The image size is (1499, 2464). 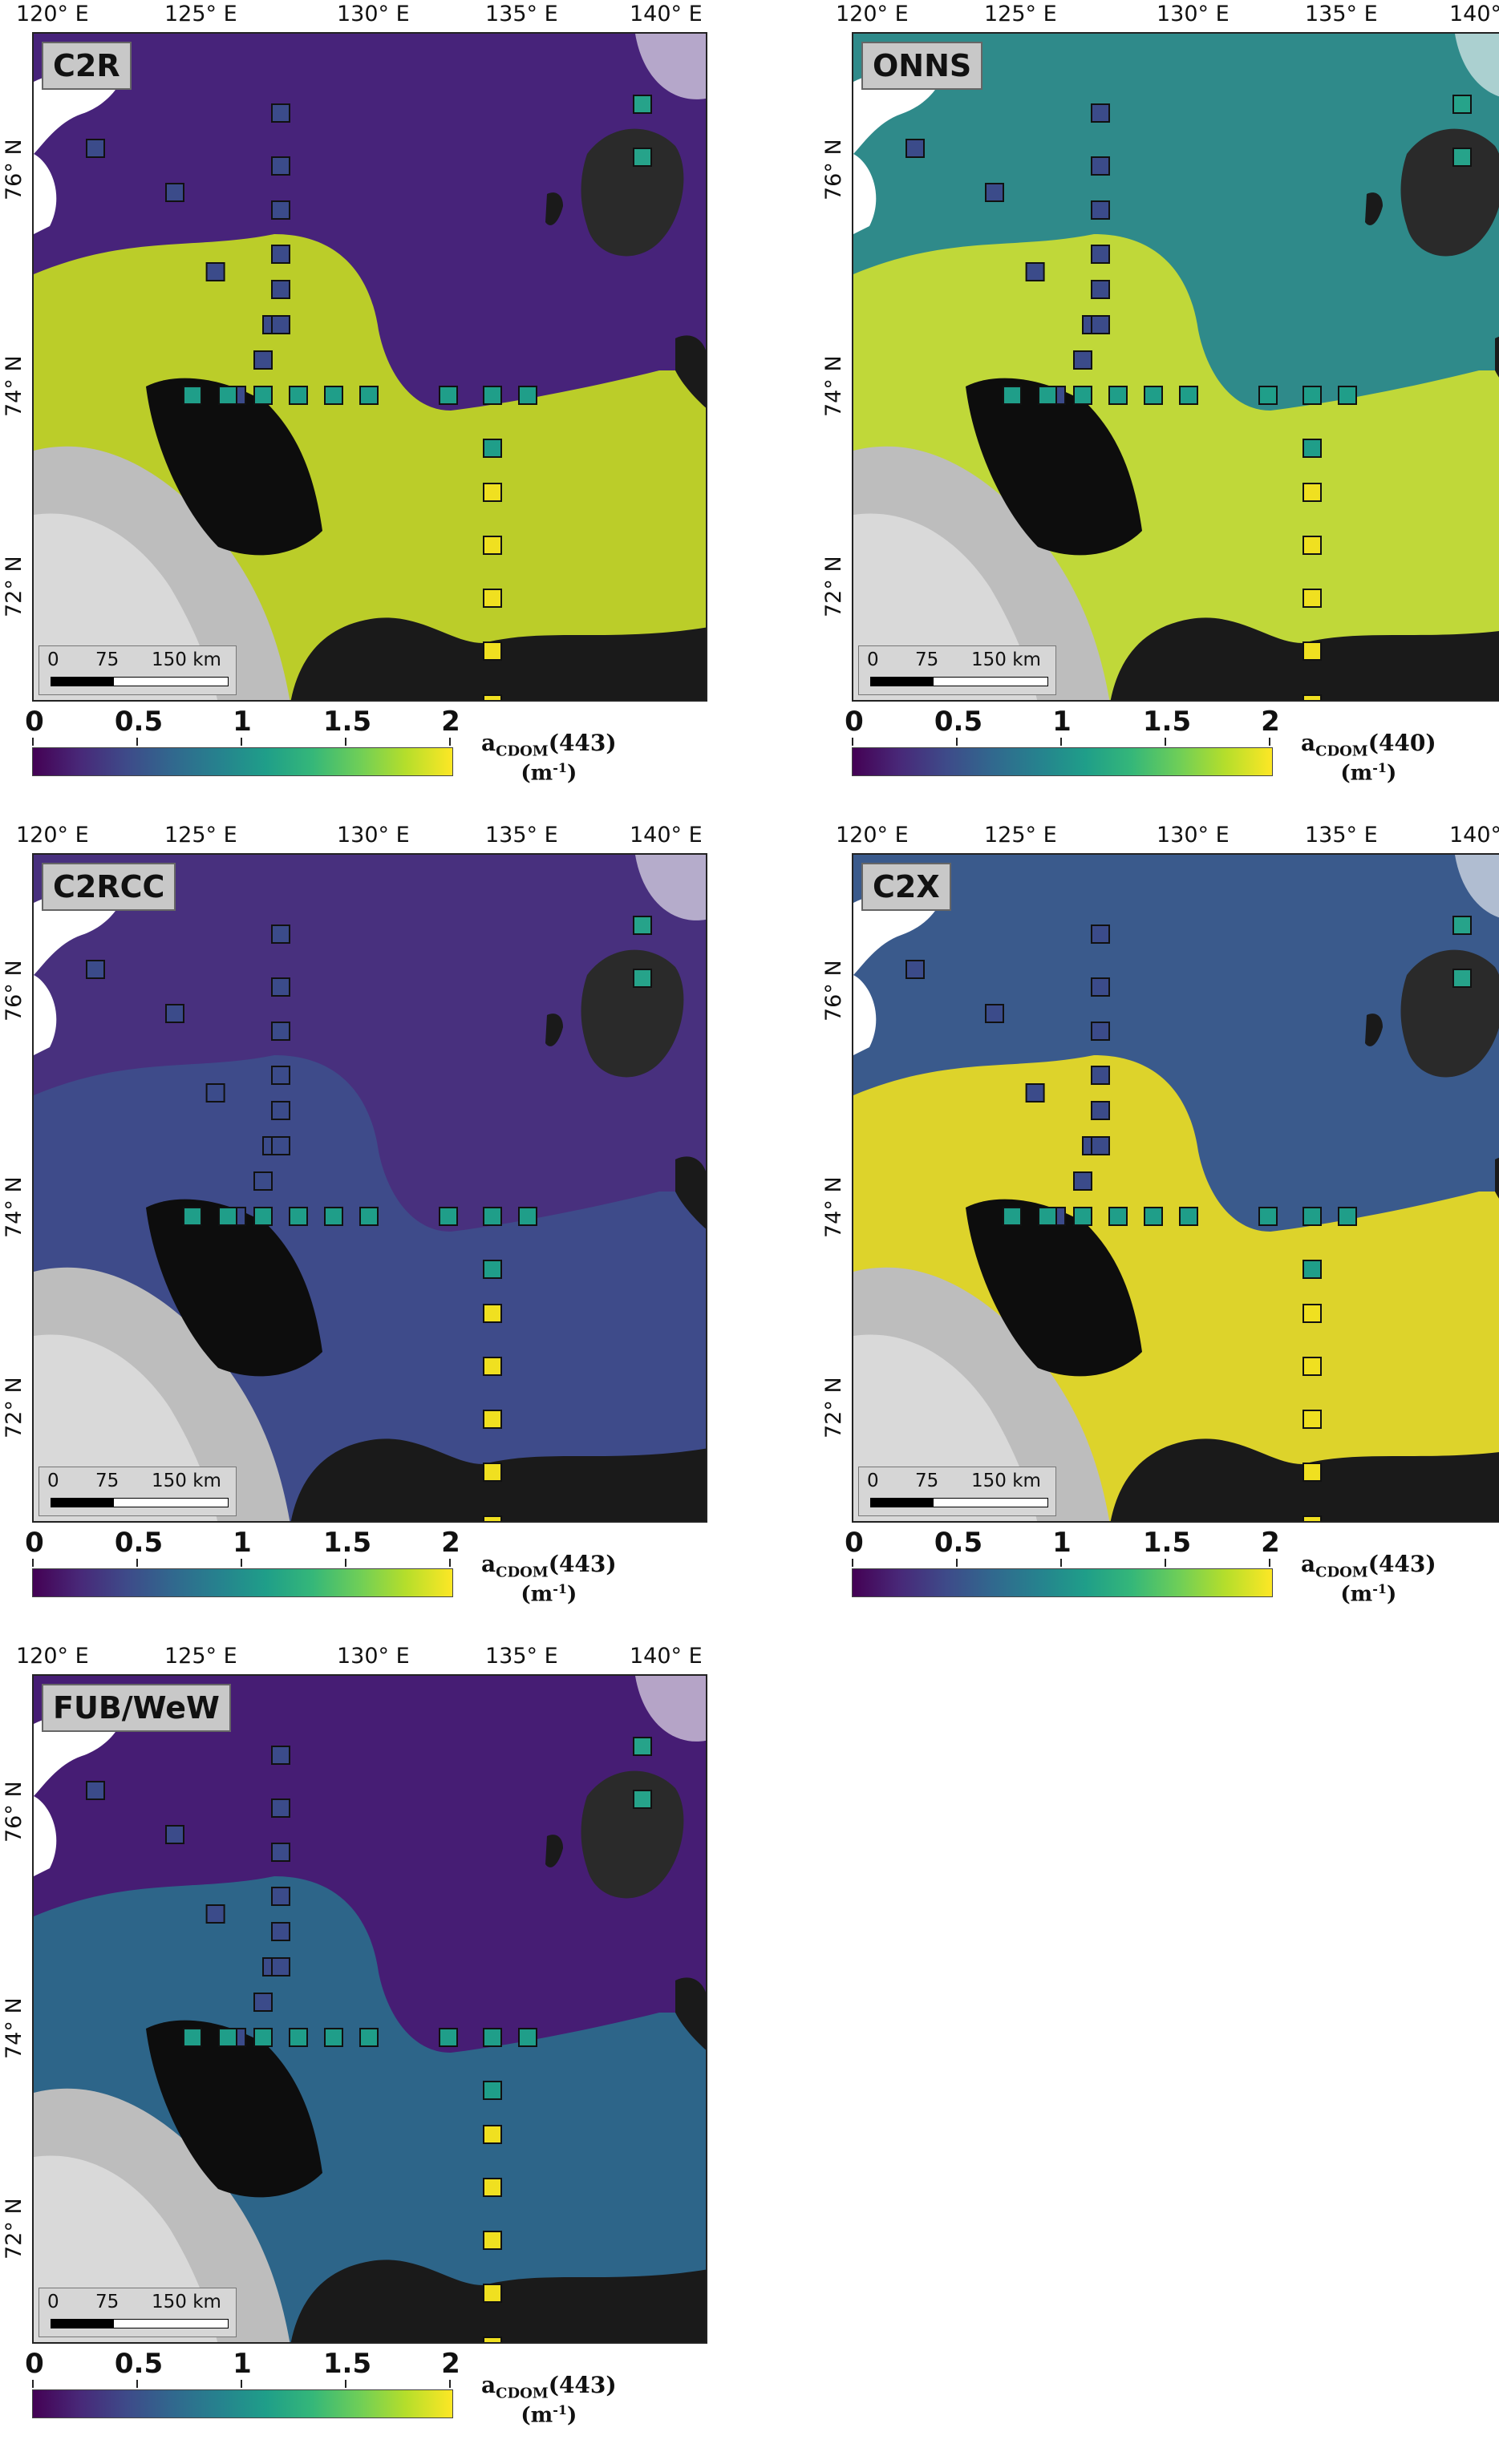 I want to click on map-image, so click(x=370, y=1188).